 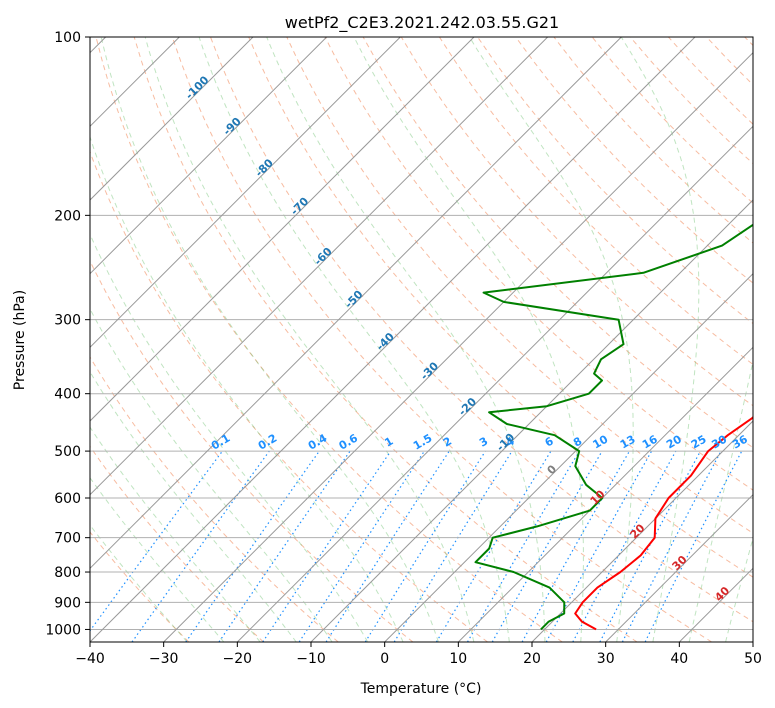 What do you see at coordinates (422, 23) in the screenshot?
I see `chart-title: wetPf2_C2E3.2021.242.03.55.G21` at bounding box center [422, 23].